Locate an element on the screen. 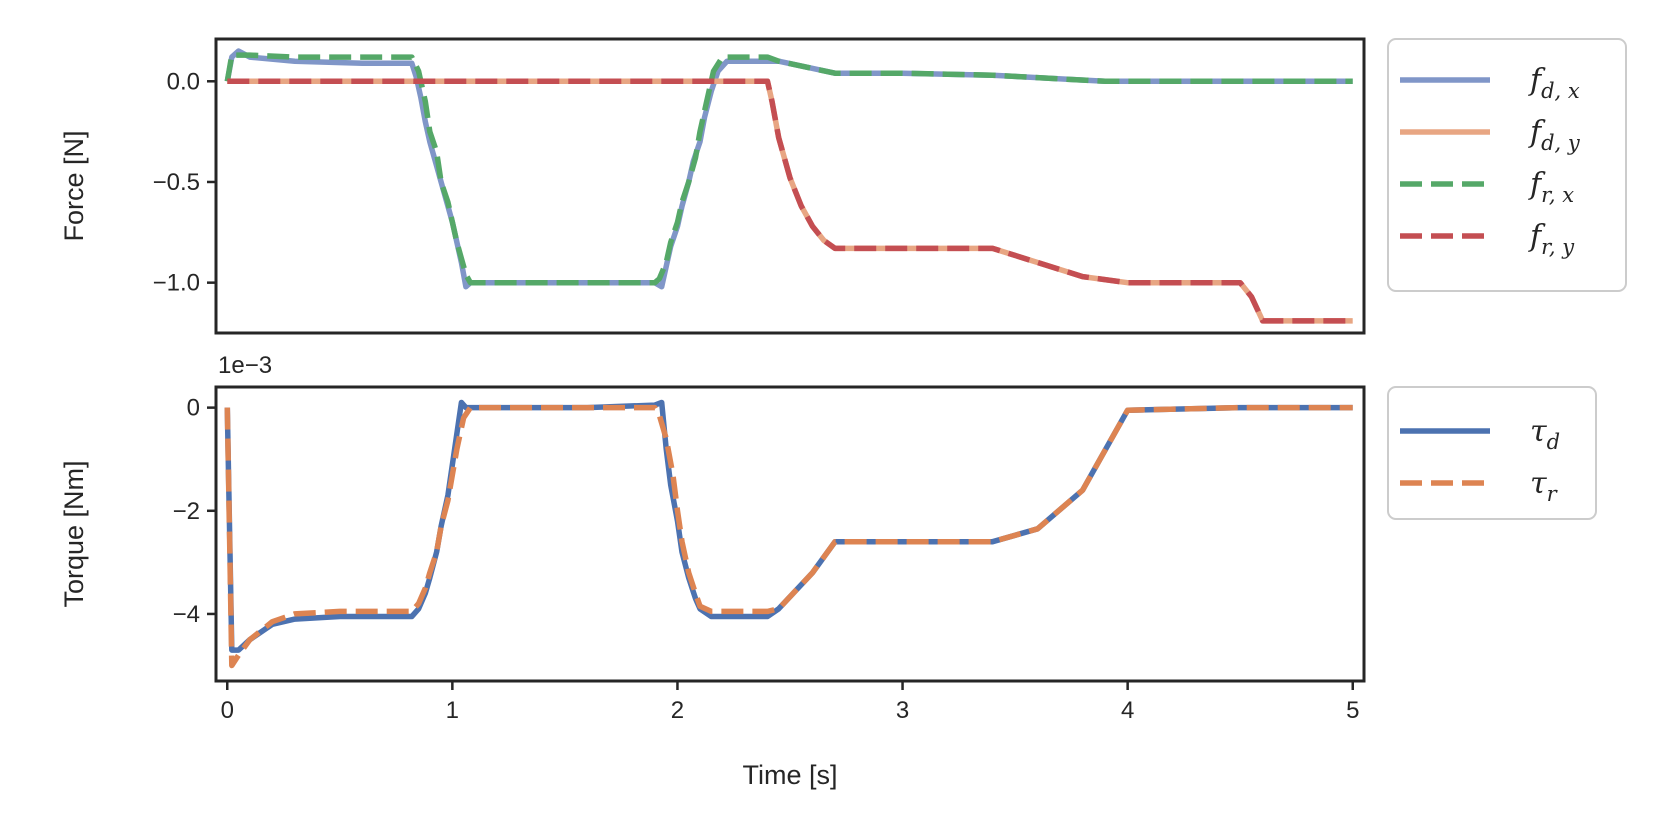  torque-y-axis-label: Torque [Nm] is located at coordinates (74, 533).